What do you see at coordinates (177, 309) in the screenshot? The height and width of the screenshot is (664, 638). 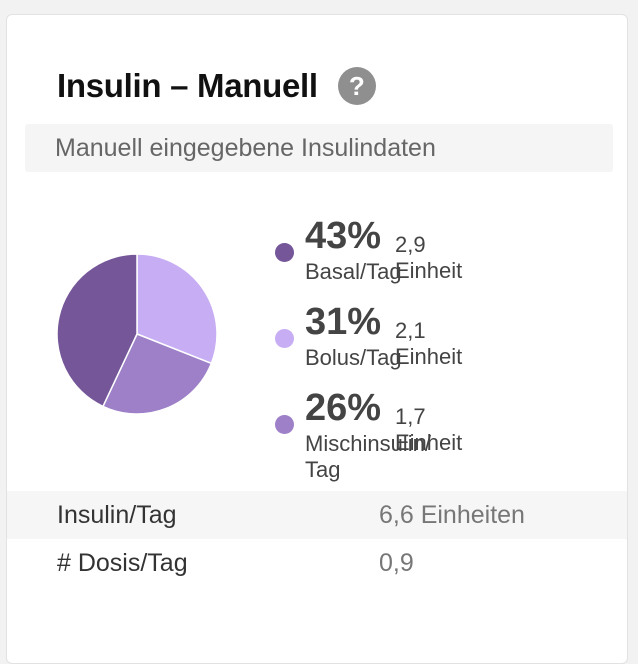 I see `pie-slice-bolus` at bounding box center [177, 309].